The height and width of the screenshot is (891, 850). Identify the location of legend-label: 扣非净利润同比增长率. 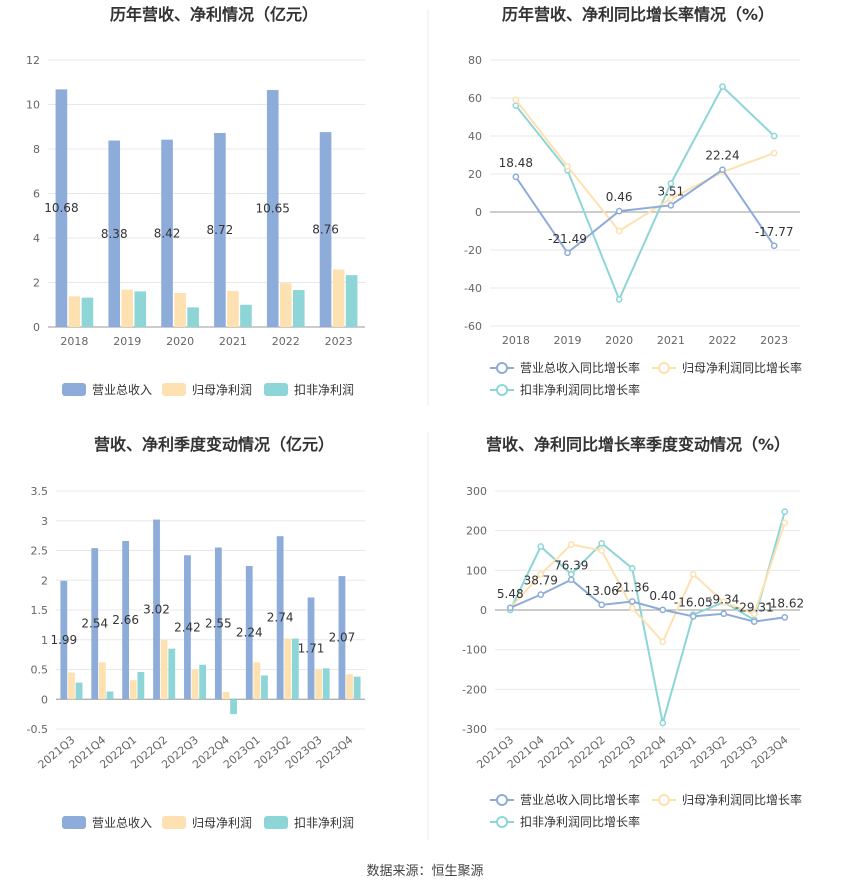
(580, 821).